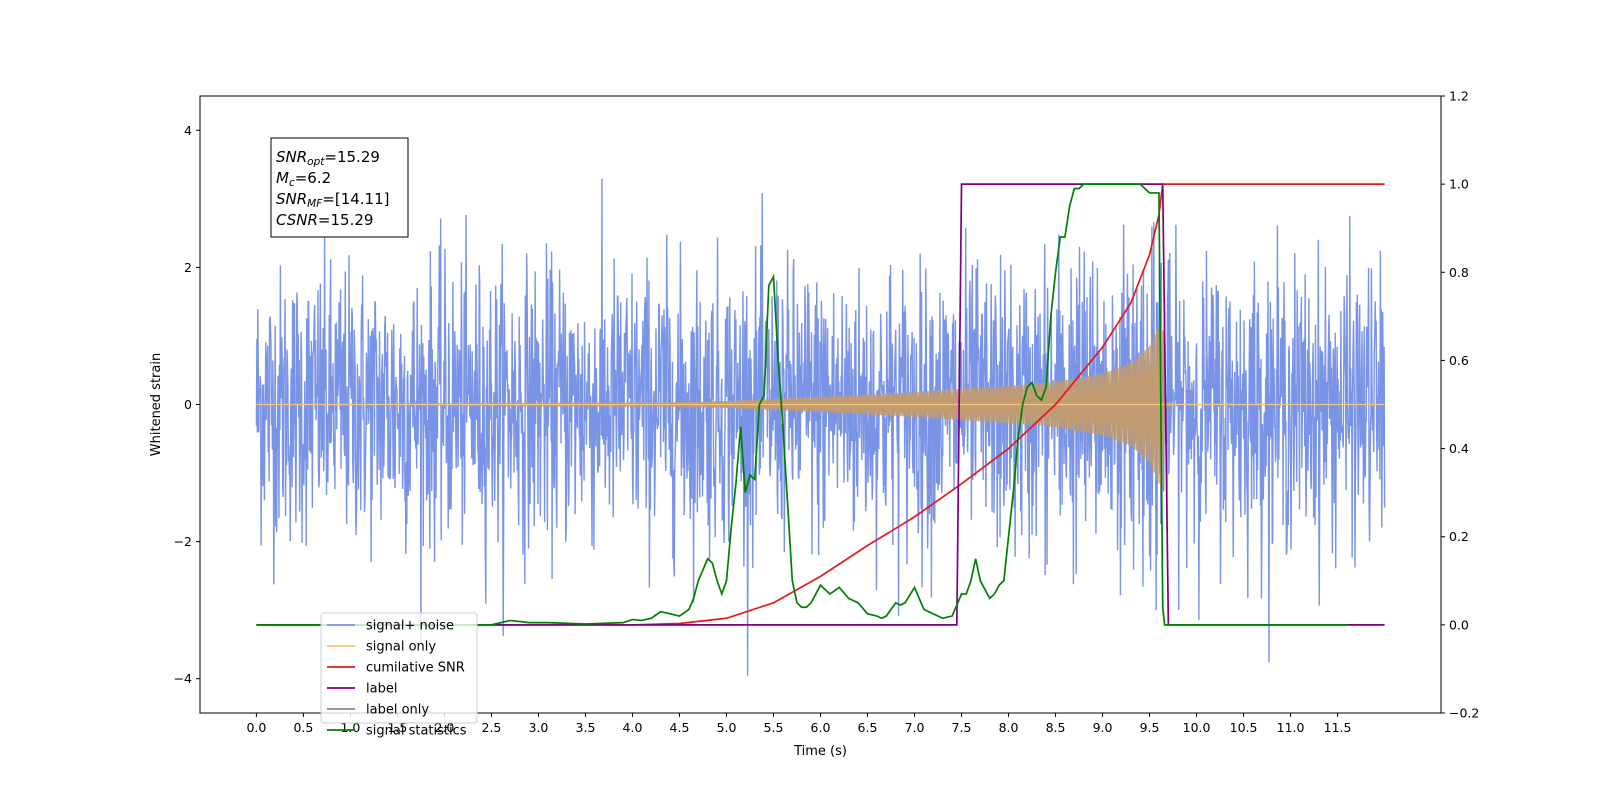  I want to click on y2-tick-label: 0.8, so click(1459, 272).